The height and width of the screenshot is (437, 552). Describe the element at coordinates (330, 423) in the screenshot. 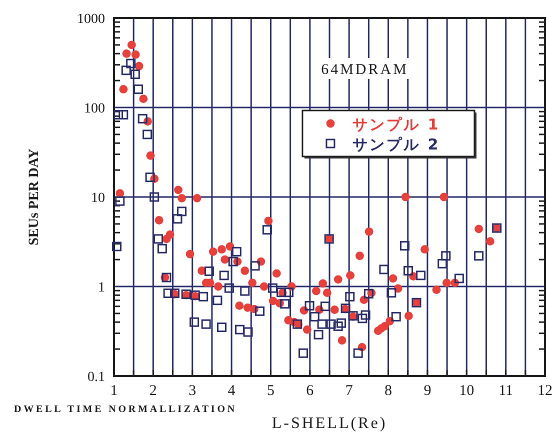

I see `x-axis-title: L-SHELL(Re)` at that location.